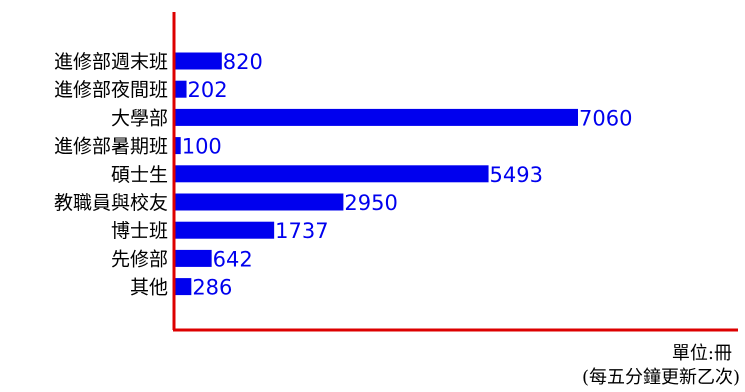 This screenshot has height=392, width=745. I want to click on value-label: 820, so click(243, 62).